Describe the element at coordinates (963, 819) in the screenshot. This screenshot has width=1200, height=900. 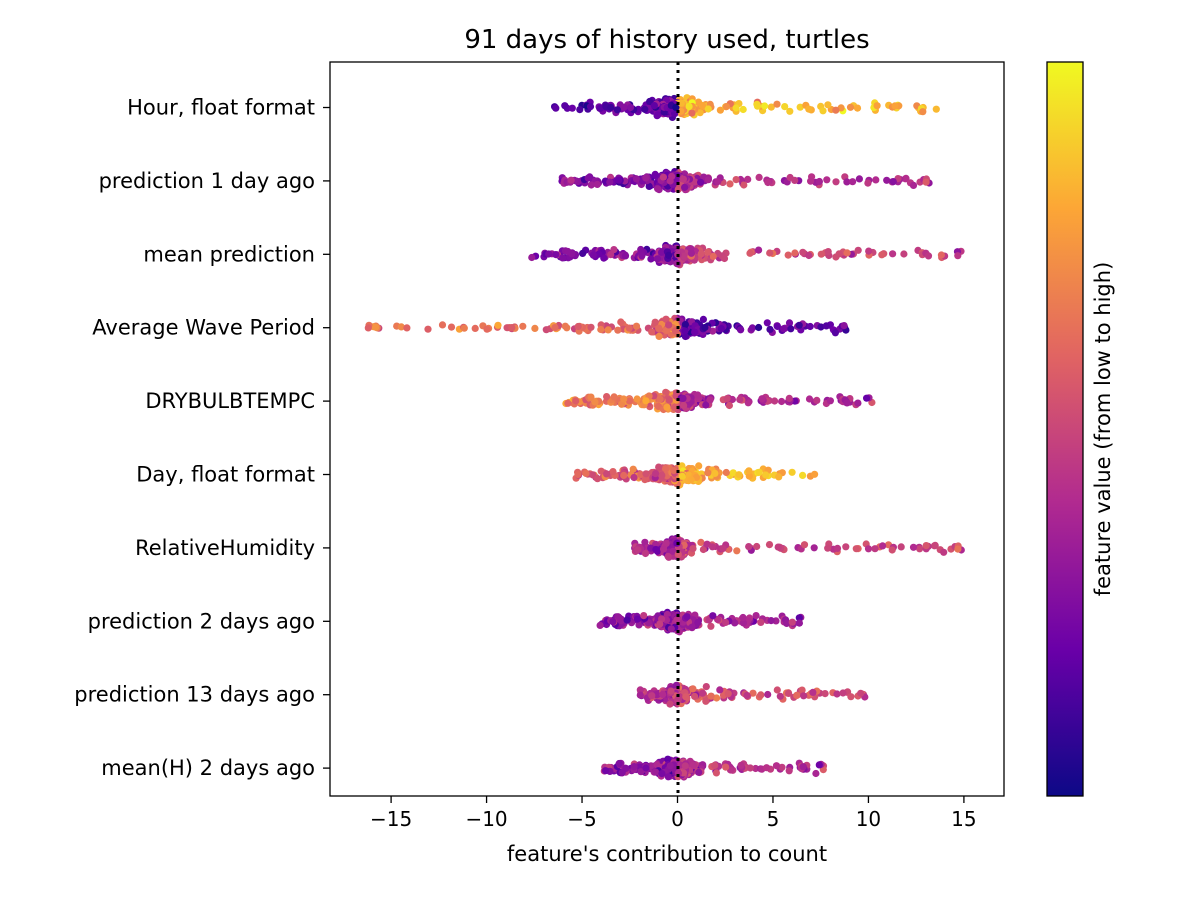
I see `x-tick-label: 15` at that location.